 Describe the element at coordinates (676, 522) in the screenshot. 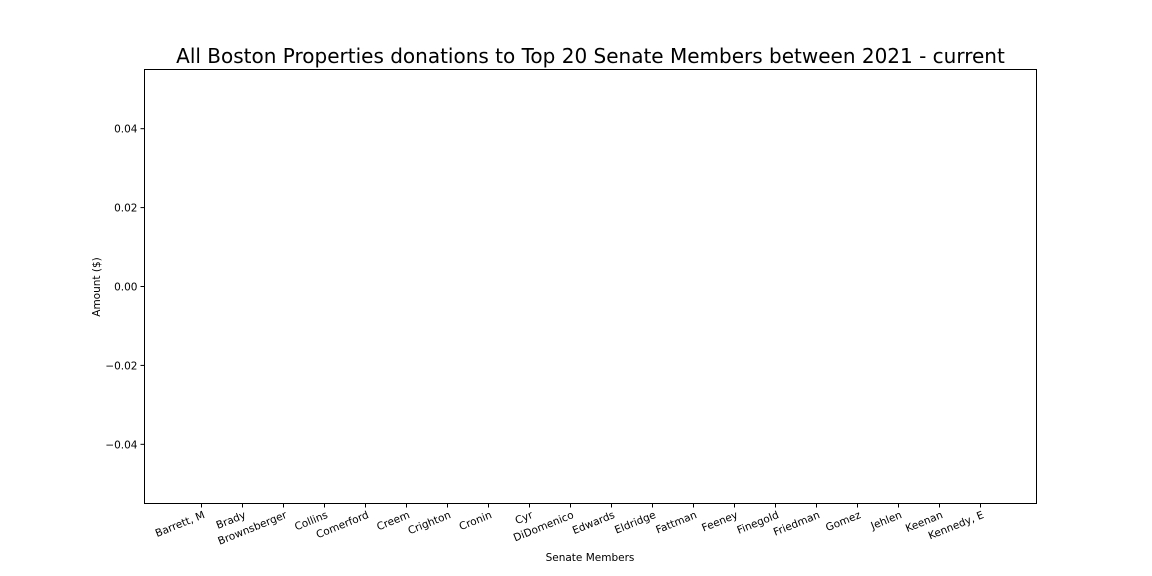

I see `x-tick-label: Fattman` at that location.